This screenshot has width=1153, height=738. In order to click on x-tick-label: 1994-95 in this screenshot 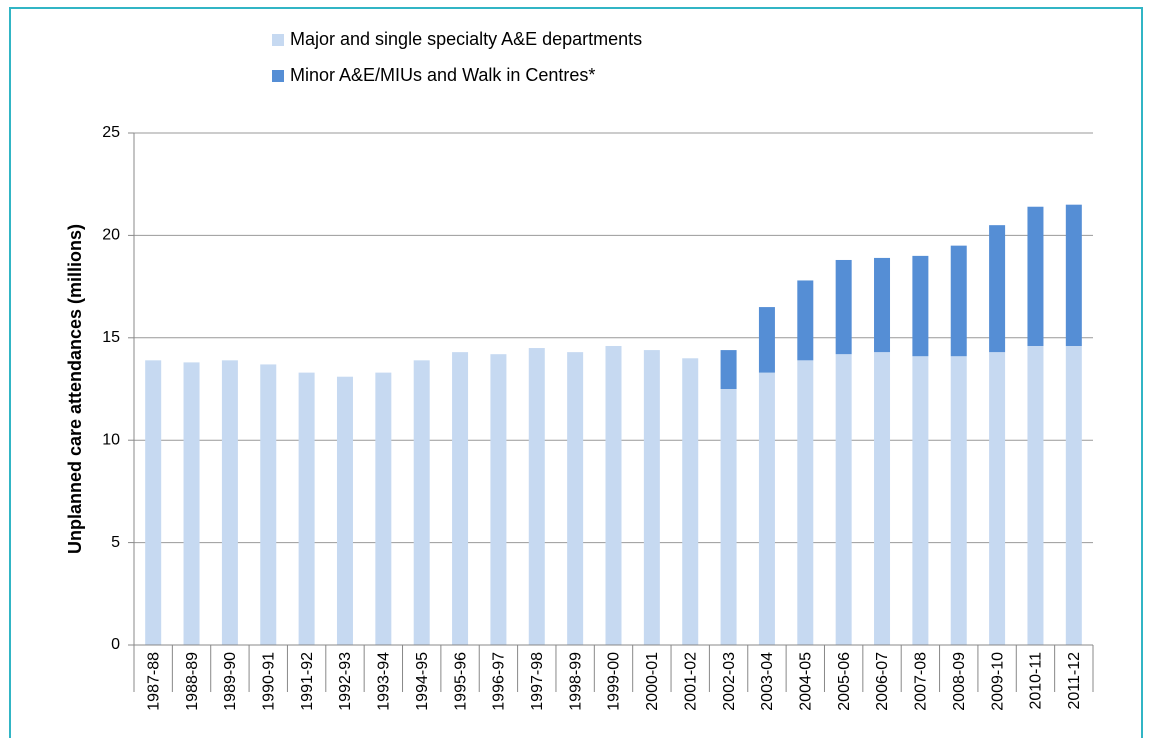, I will do `click(422, 681)`.